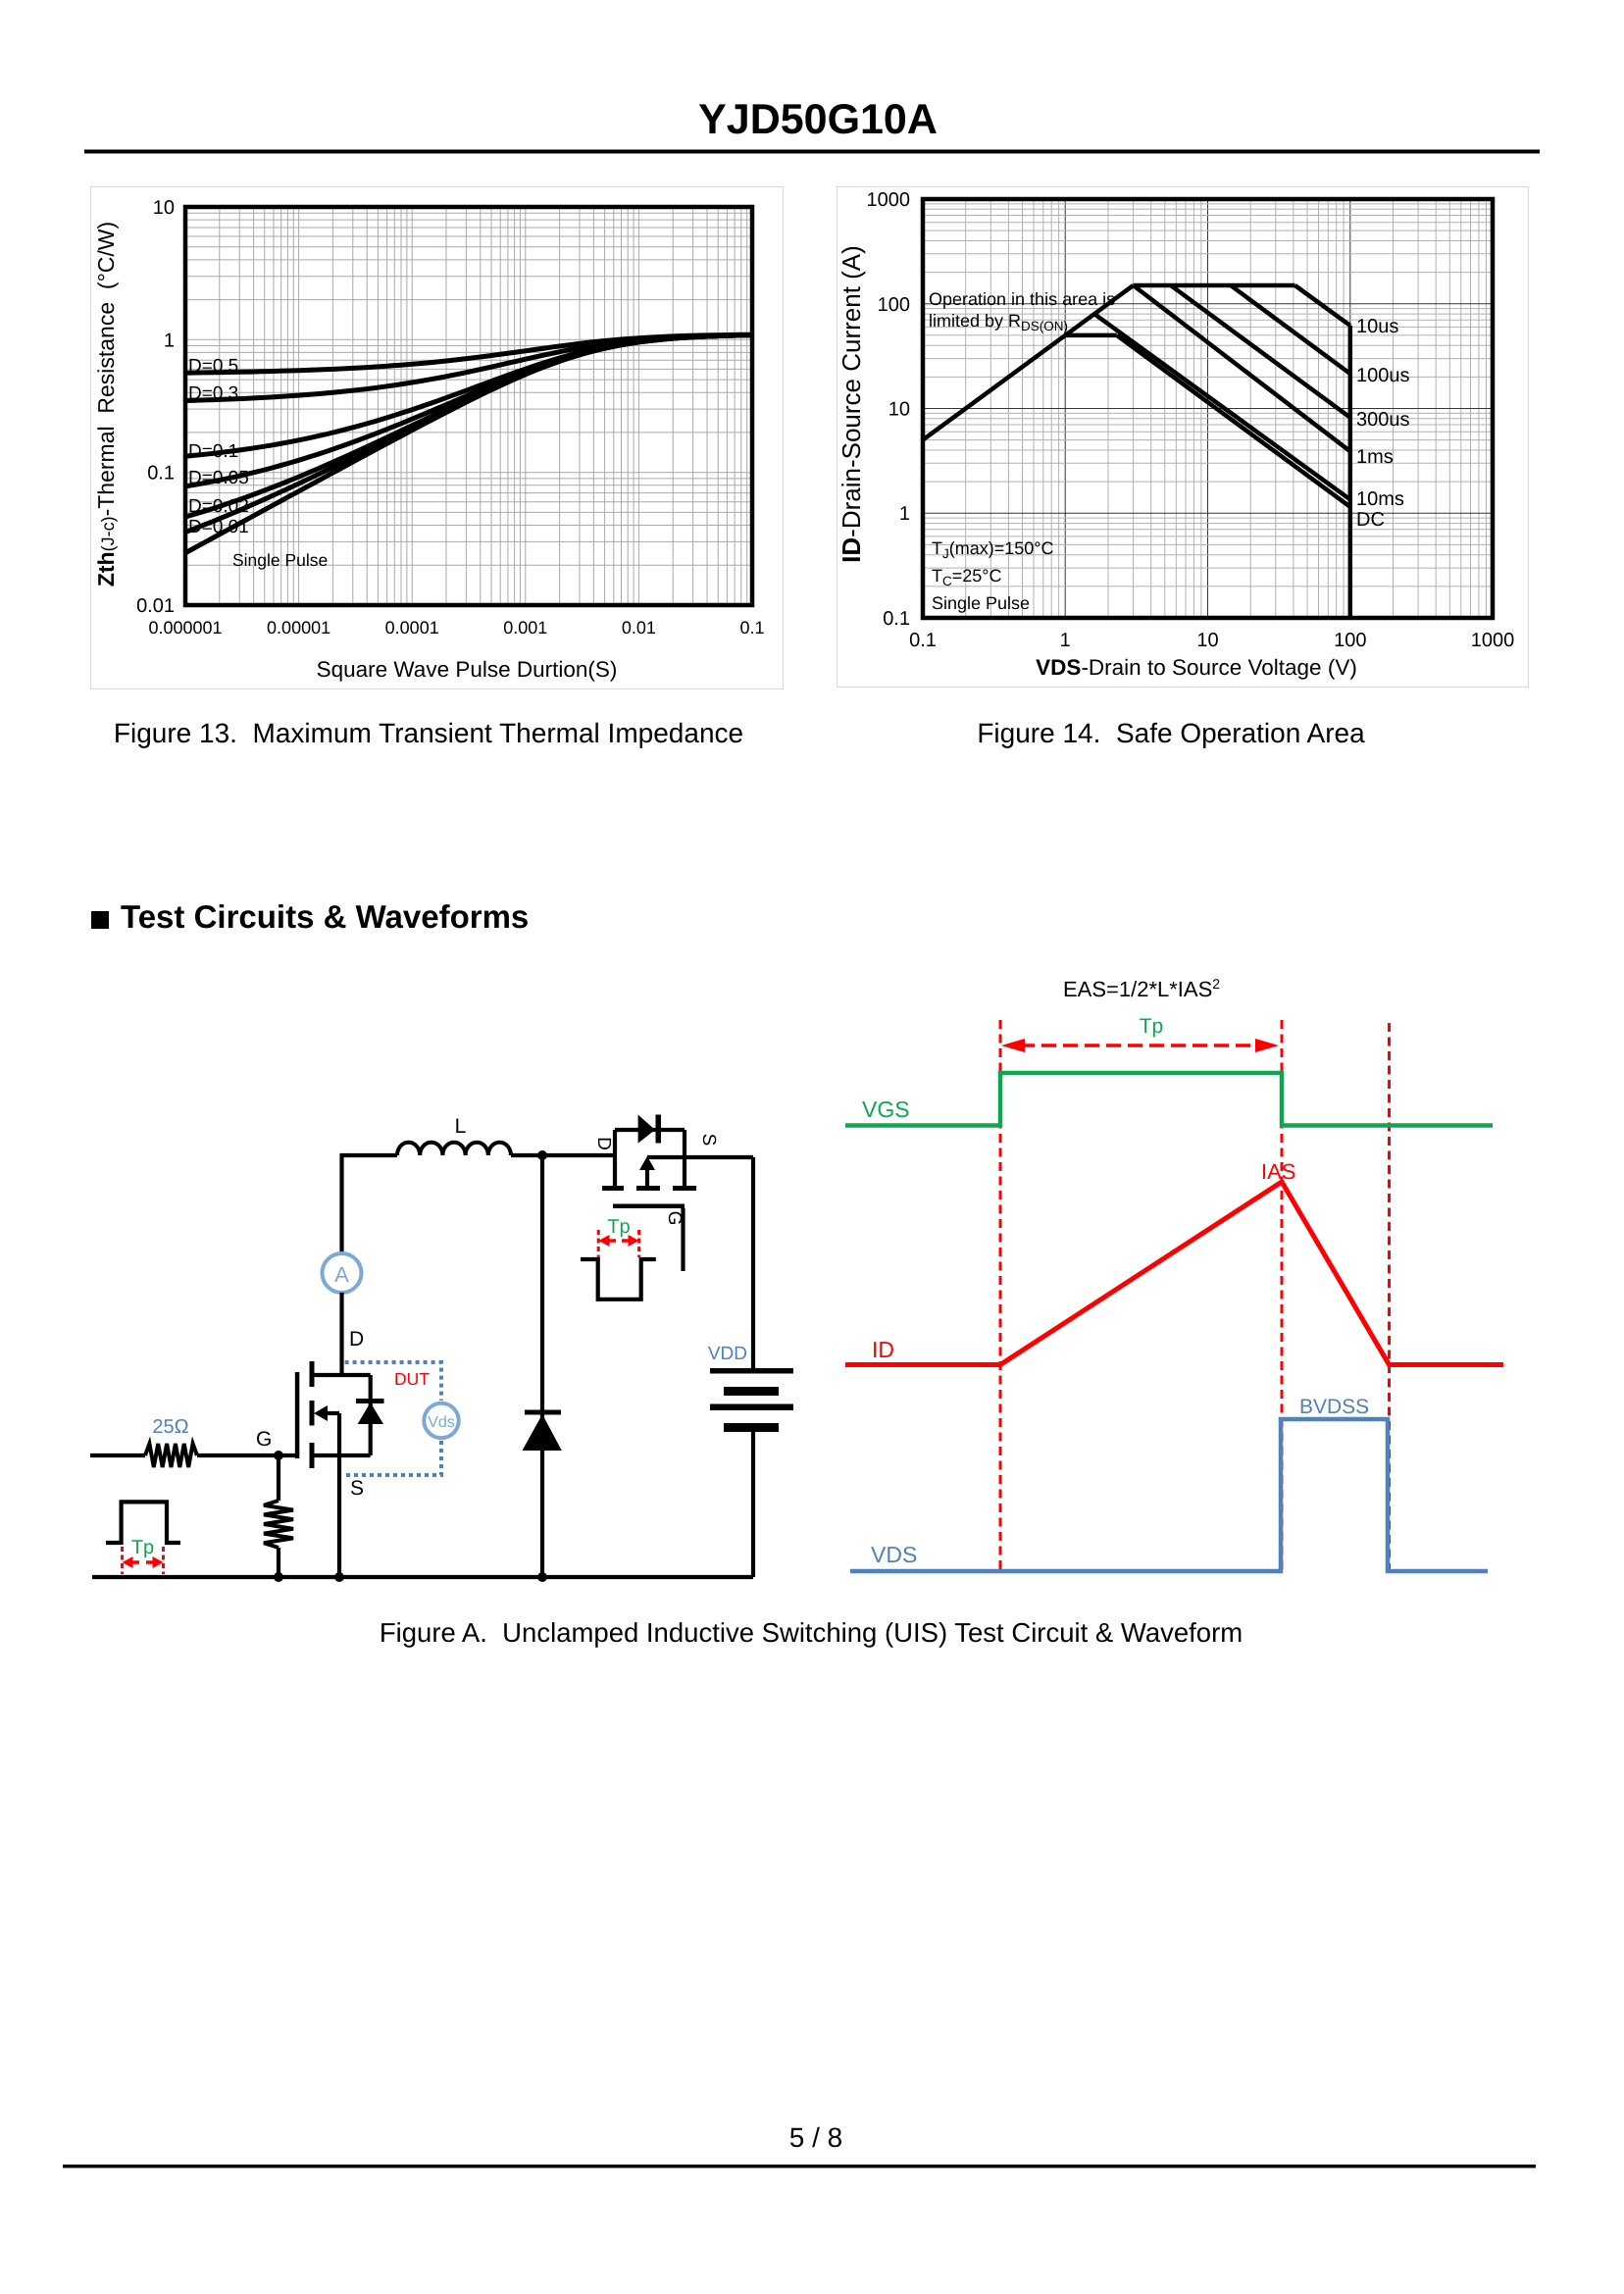 The height and width of the screenshot is (2294, 1624). What do you see at coordinates (525, 627) in the screenshot?
I see `svg-text: 0.001` at bounding box center [525, 627].